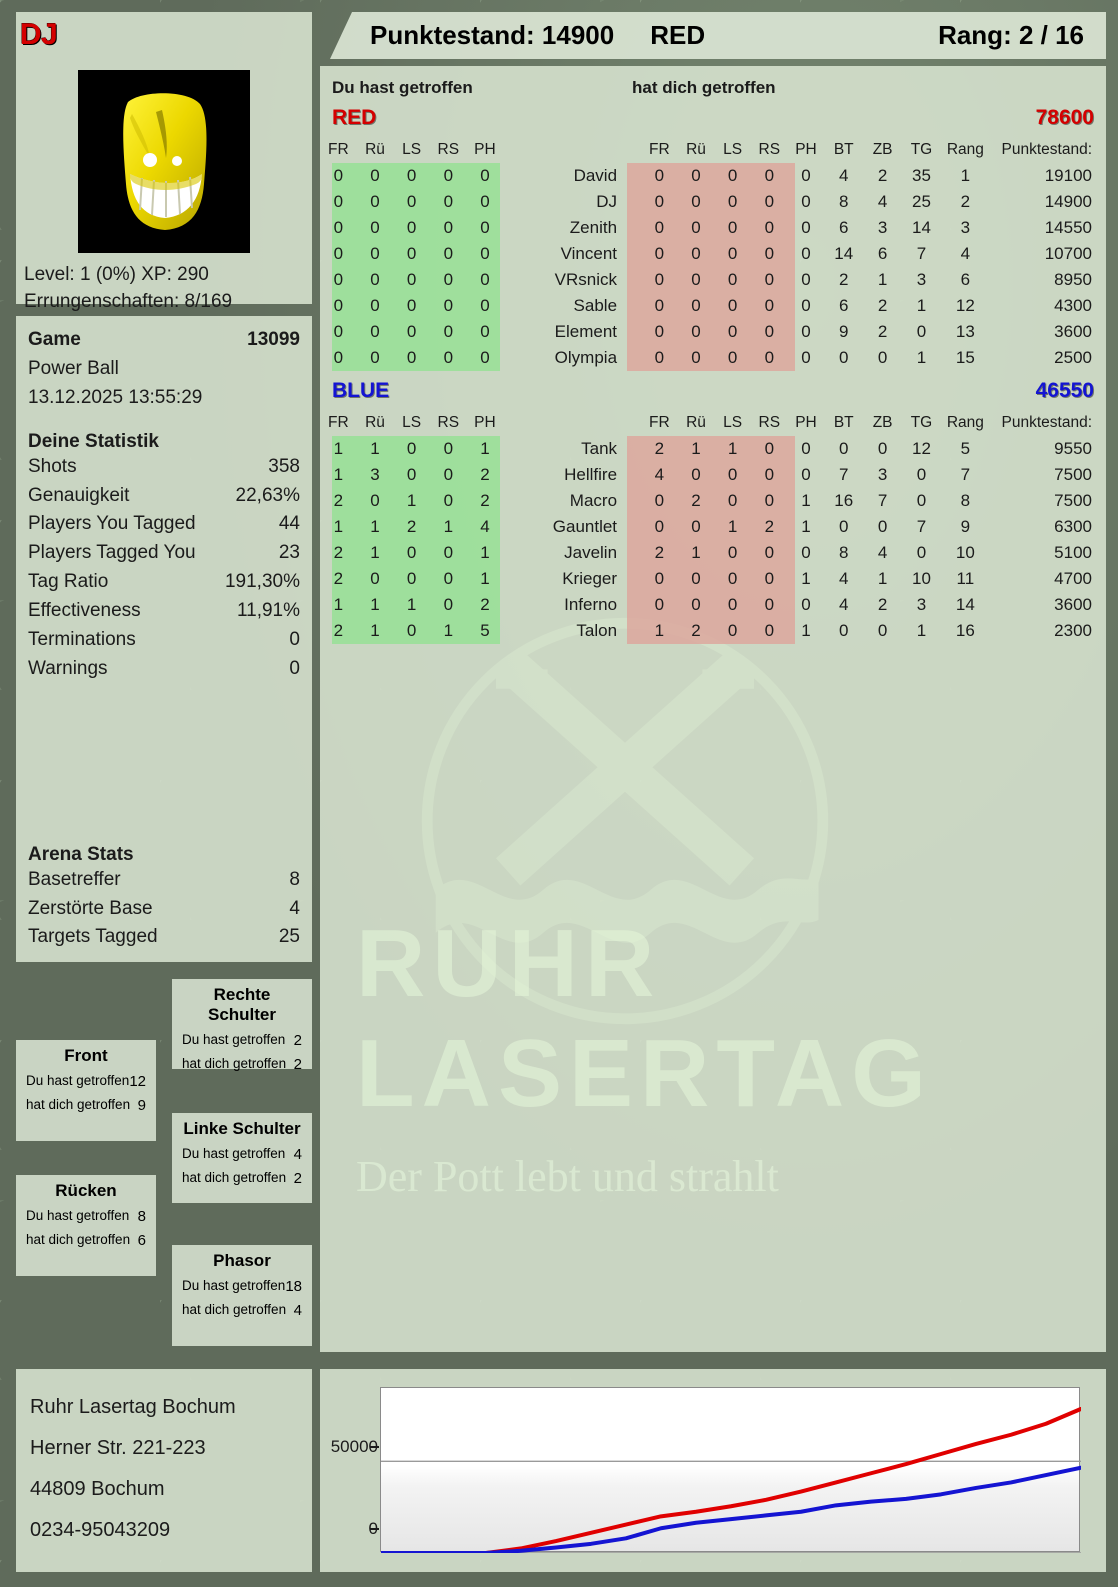  I want to click on cell-them-FR: 1, so click(659, 630).